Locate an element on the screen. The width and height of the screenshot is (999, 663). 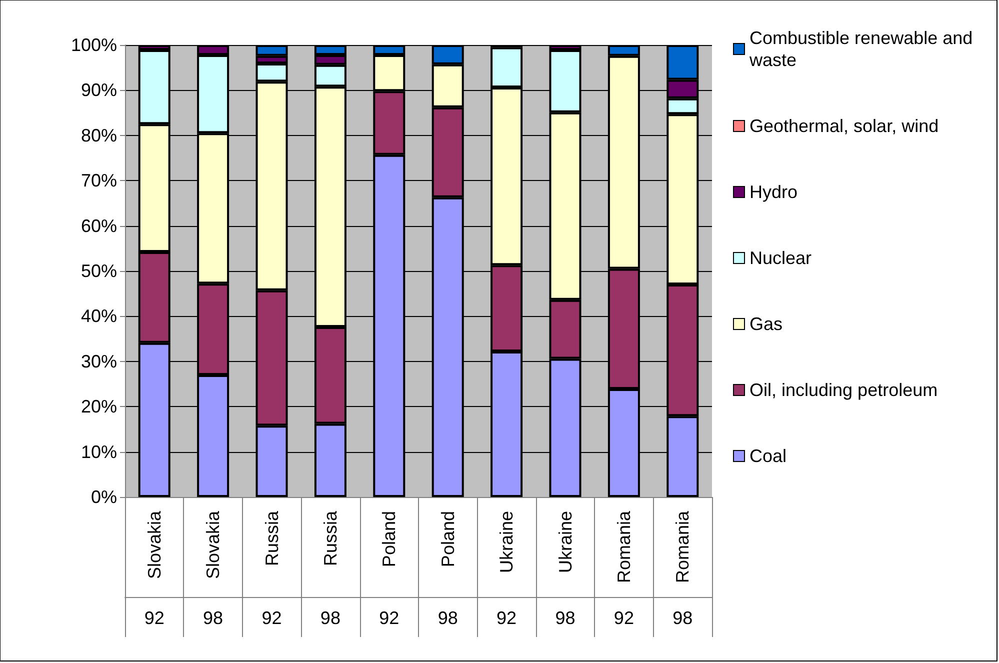
legend-label: Gas is located at coordinates (766, 324).